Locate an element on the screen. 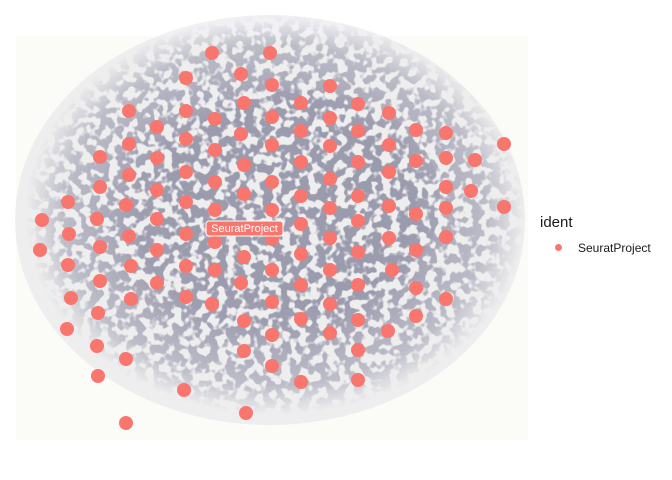 This screenshot has height=480, width=672. cluster-label: SeuratProject is located at coordinates (244, 228).